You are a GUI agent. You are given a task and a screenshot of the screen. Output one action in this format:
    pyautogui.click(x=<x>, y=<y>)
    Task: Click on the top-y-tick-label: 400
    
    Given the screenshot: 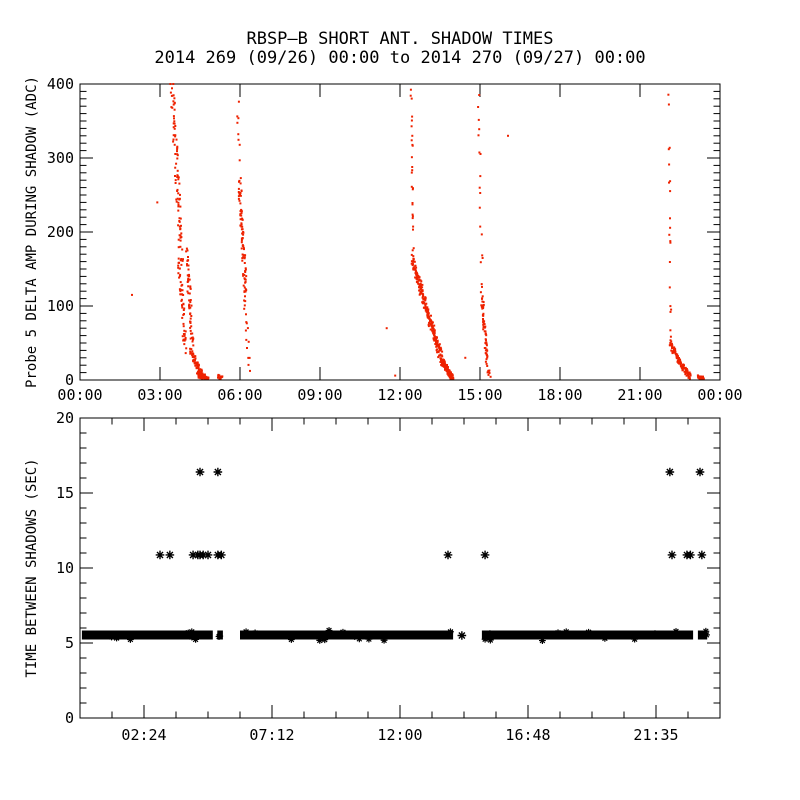 What is the action you would take?
    pyautogui.click(x=60, y=84)
    